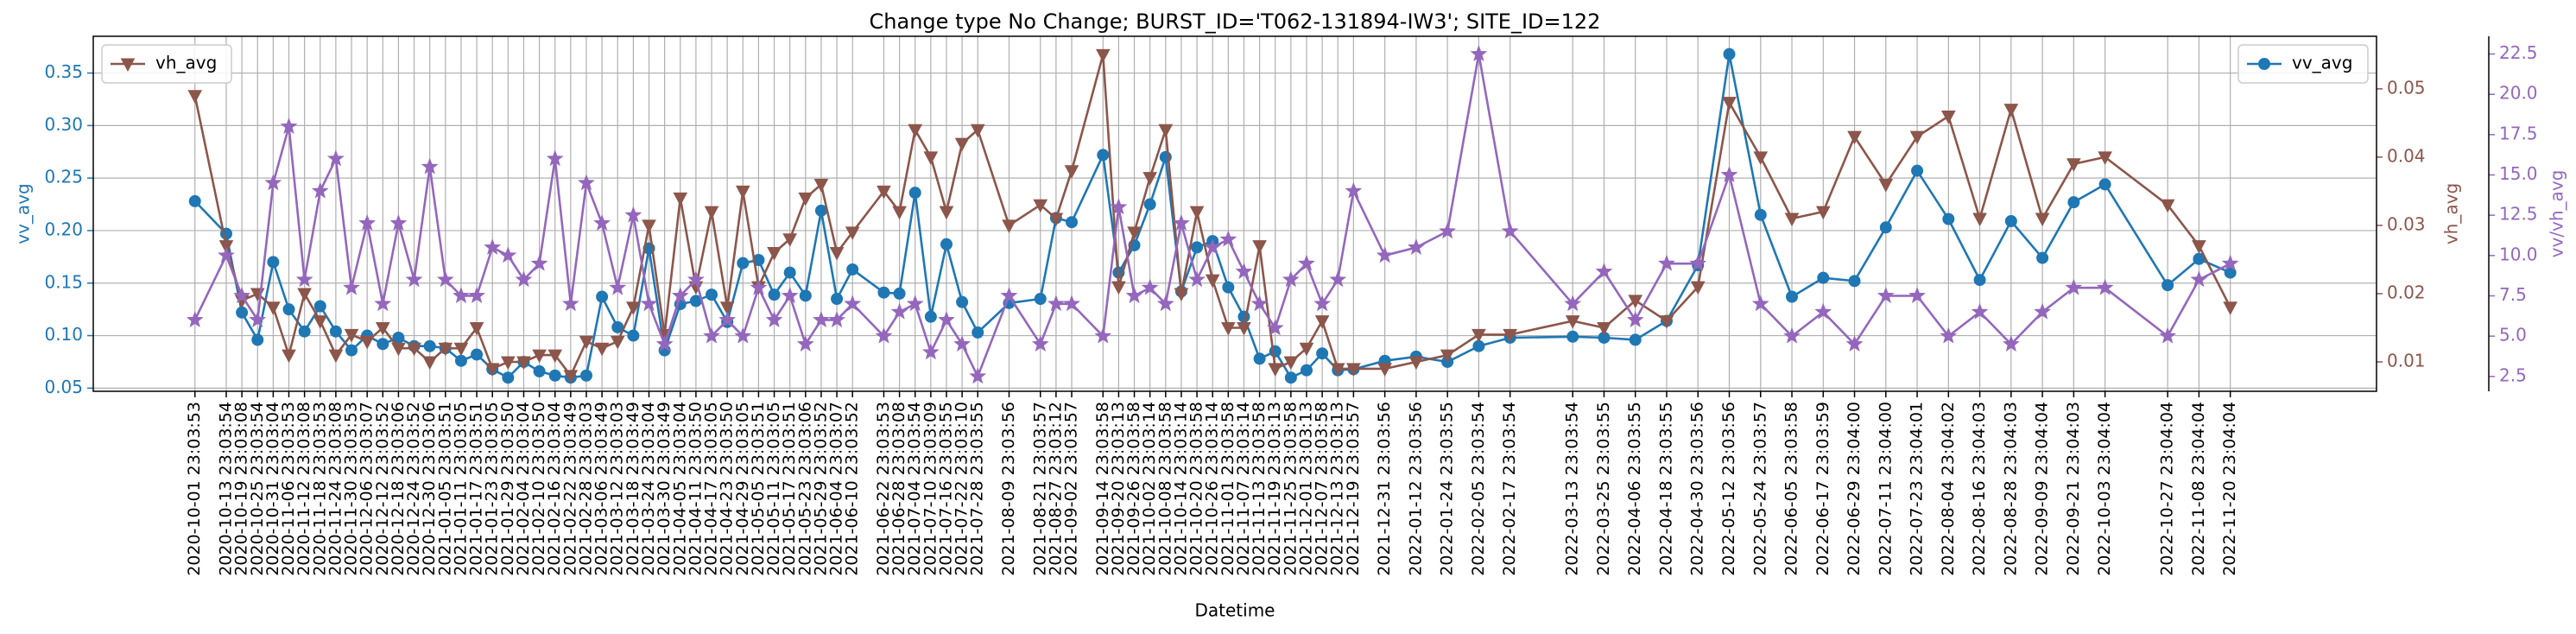  What do you see at coordinates (1227, 489) in the screenshot?
I see `x-tick-label: 2021-11-01 23:03:58` at bounding box center [1227, 489].